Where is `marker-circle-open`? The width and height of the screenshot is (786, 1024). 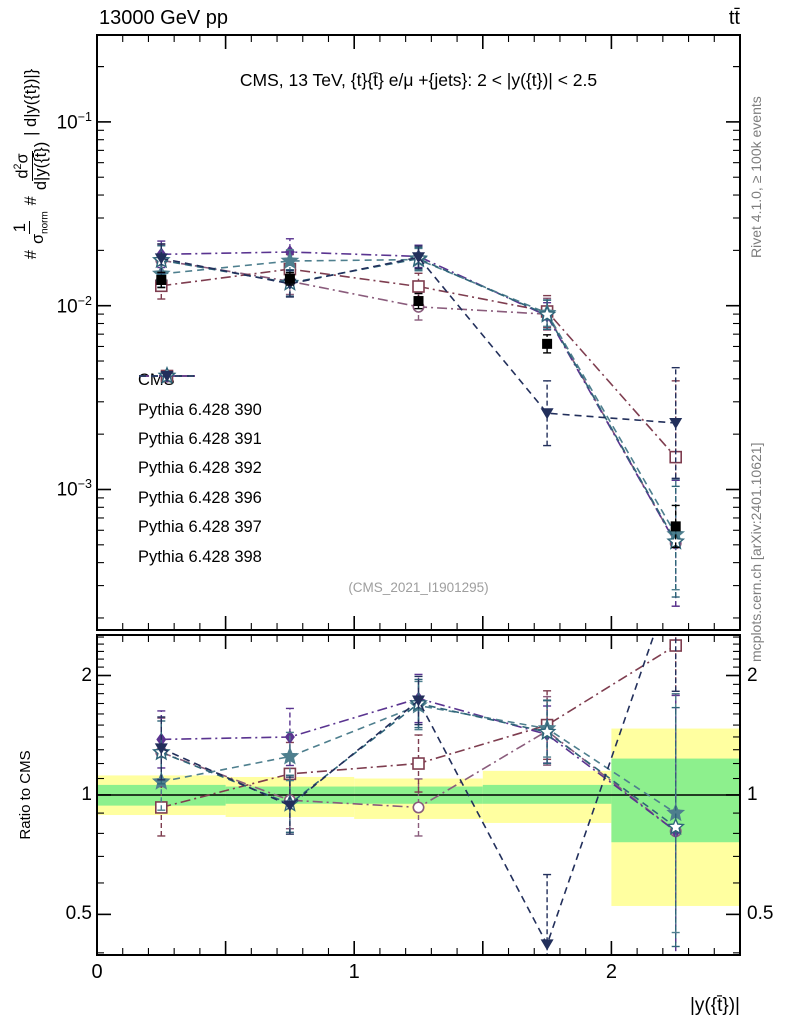 marker-circle-open is located at coordinates (418, 807).